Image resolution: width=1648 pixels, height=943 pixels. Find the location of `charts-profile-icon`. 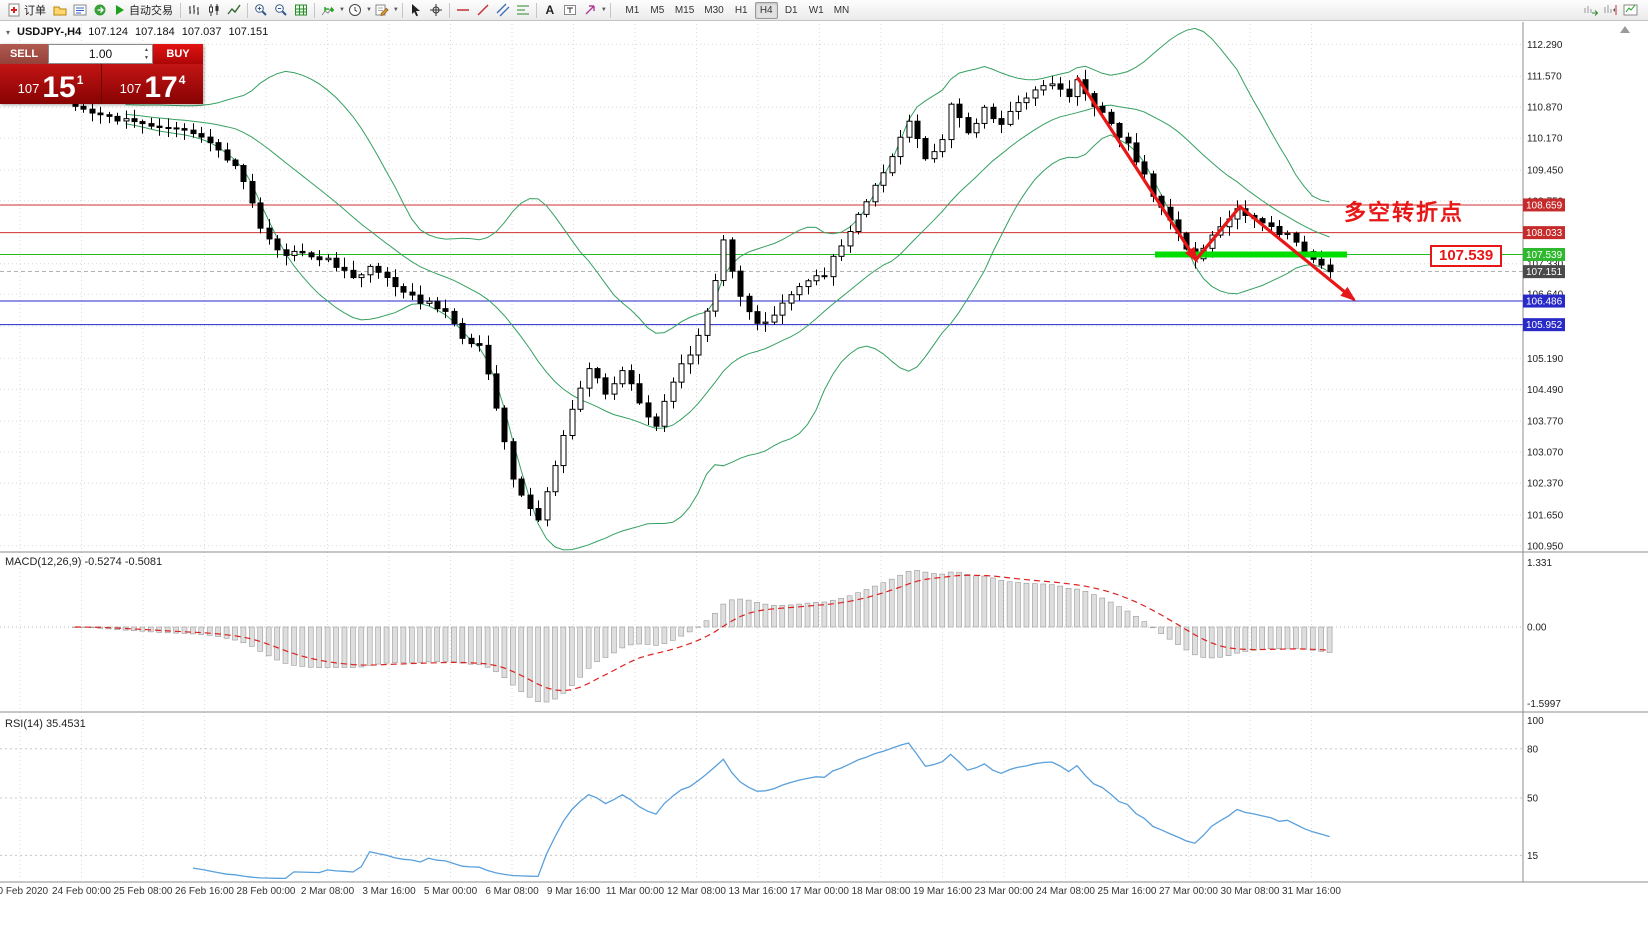

charts-profile-icon is located at coordinates (60, 11).